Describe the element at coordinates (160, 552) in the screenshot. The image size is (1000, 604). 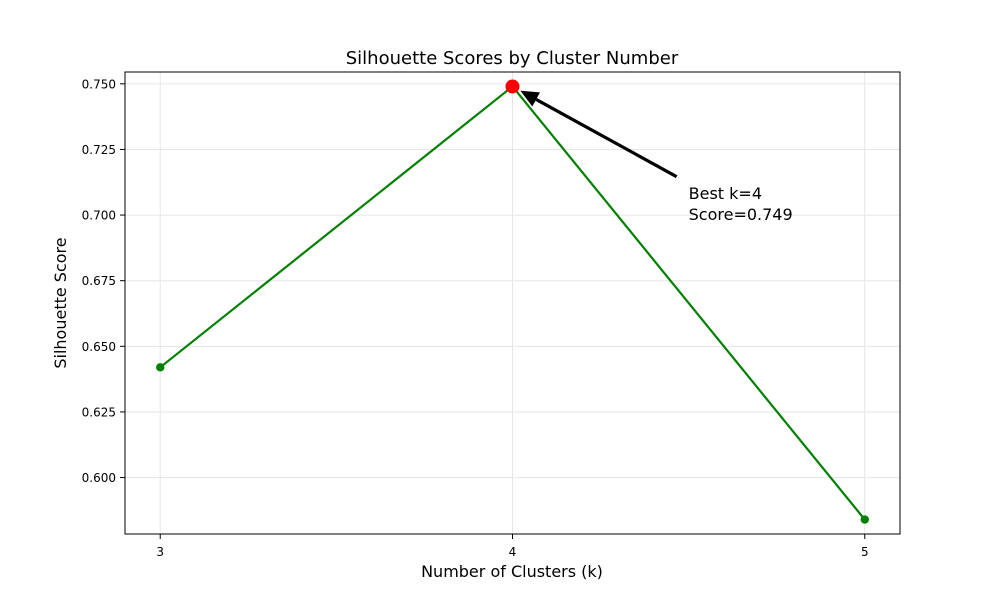
I see `x-tick-label: 3` at that location.